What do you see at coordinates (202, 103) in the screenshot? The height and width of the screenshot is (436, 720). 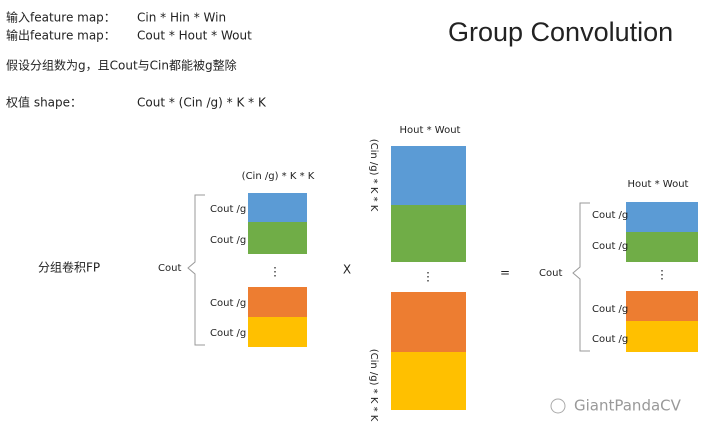 I see `note-formula: Cout * (Cin /g) * K * K` at bounding box center [202, 103].